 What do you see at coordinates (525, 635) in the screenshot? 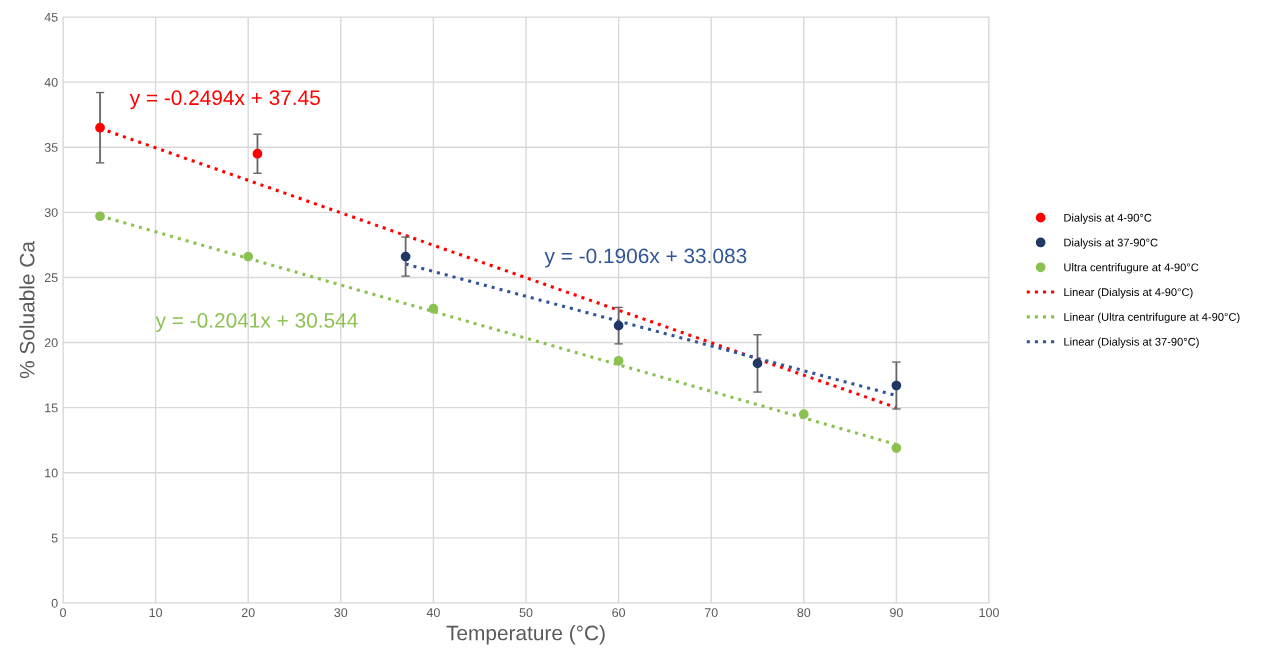
I see `x-axis-title: Temperature (°C)` at bounding box center [525, 635].